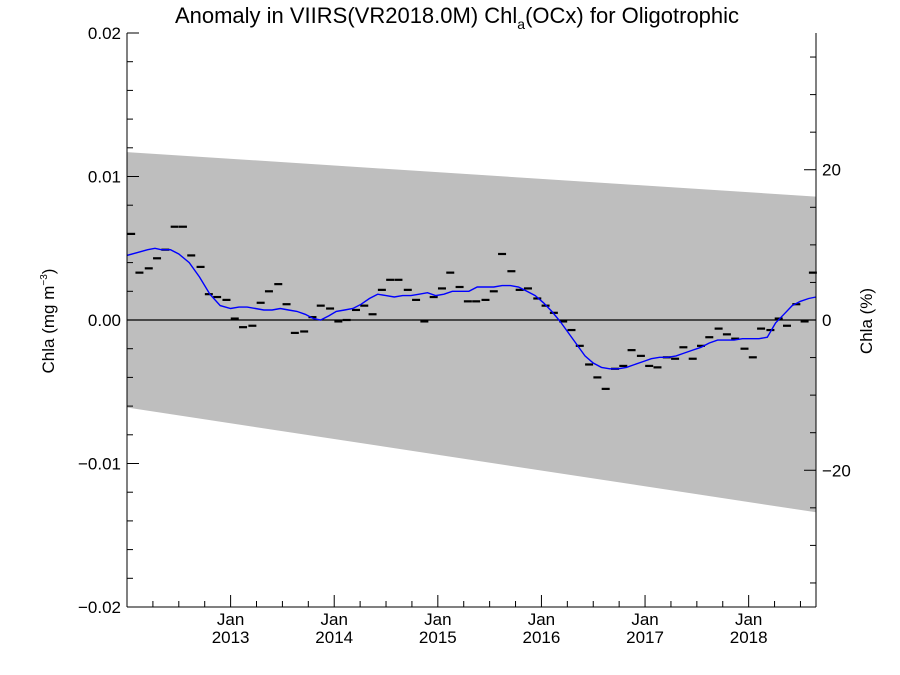 This screenshot has height=675, width=900. I want to click on y-left-tick-label-4: −0.02, so click(99, 607).